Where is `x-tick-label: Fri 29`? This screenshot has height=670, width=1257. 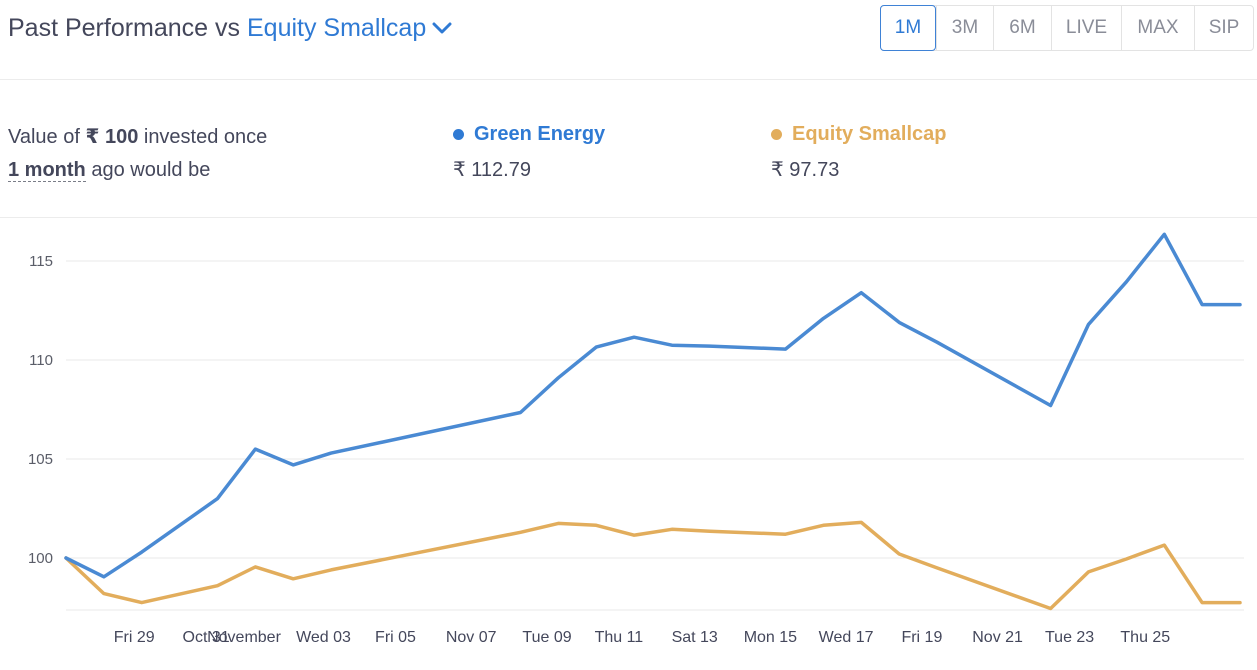
x-tick-label: Fri 29 is located at coordinates (134, 637).